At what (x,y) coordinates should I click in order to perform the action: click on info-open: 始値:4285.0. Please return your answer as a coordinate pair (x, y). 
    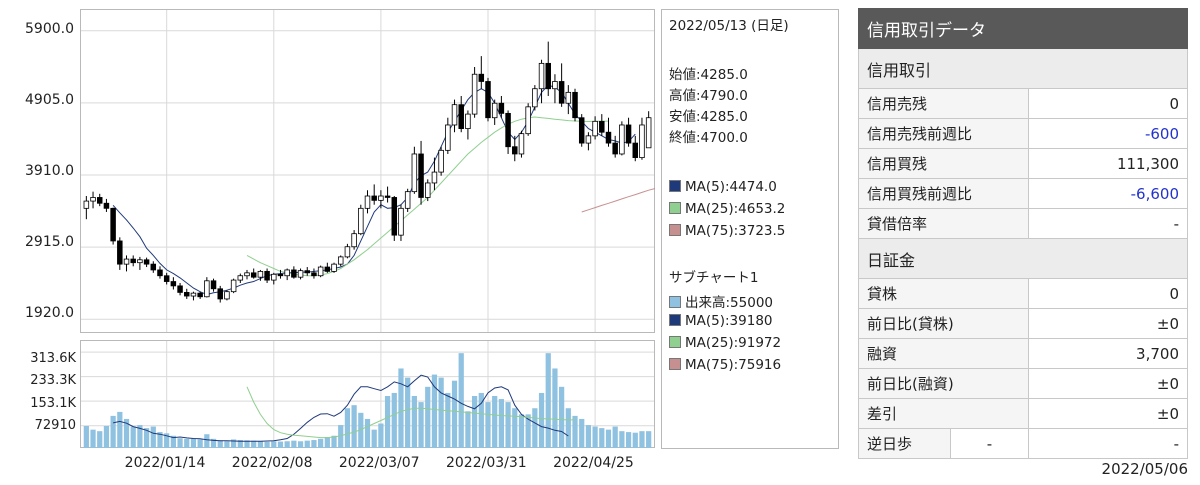
    Looking at the image, I should click on (708, 75).